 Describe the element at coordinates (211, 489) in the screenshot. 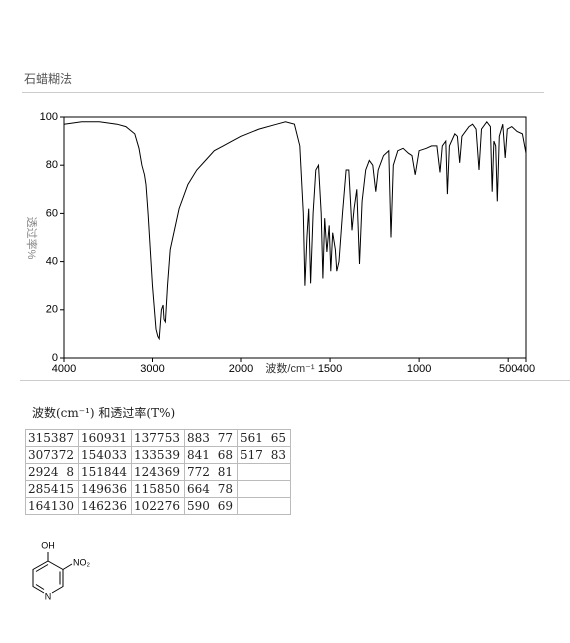

I see `table-cell: 664 78` at that location.